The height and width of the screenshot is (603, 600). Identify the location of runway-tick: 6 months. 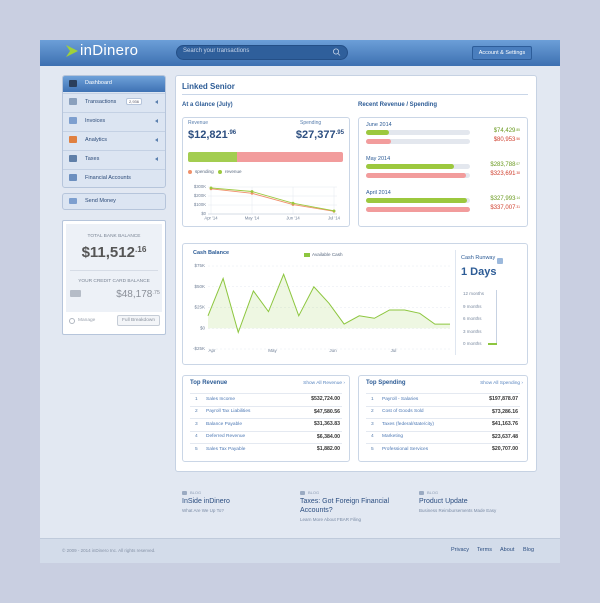
(472, 318).